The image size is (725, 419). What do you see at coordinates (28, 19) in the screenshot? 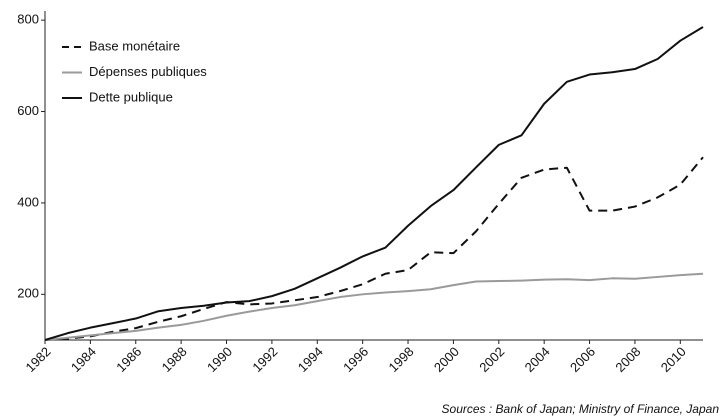
I see `y-tick-label: 800` at bounding box center [28, 19].